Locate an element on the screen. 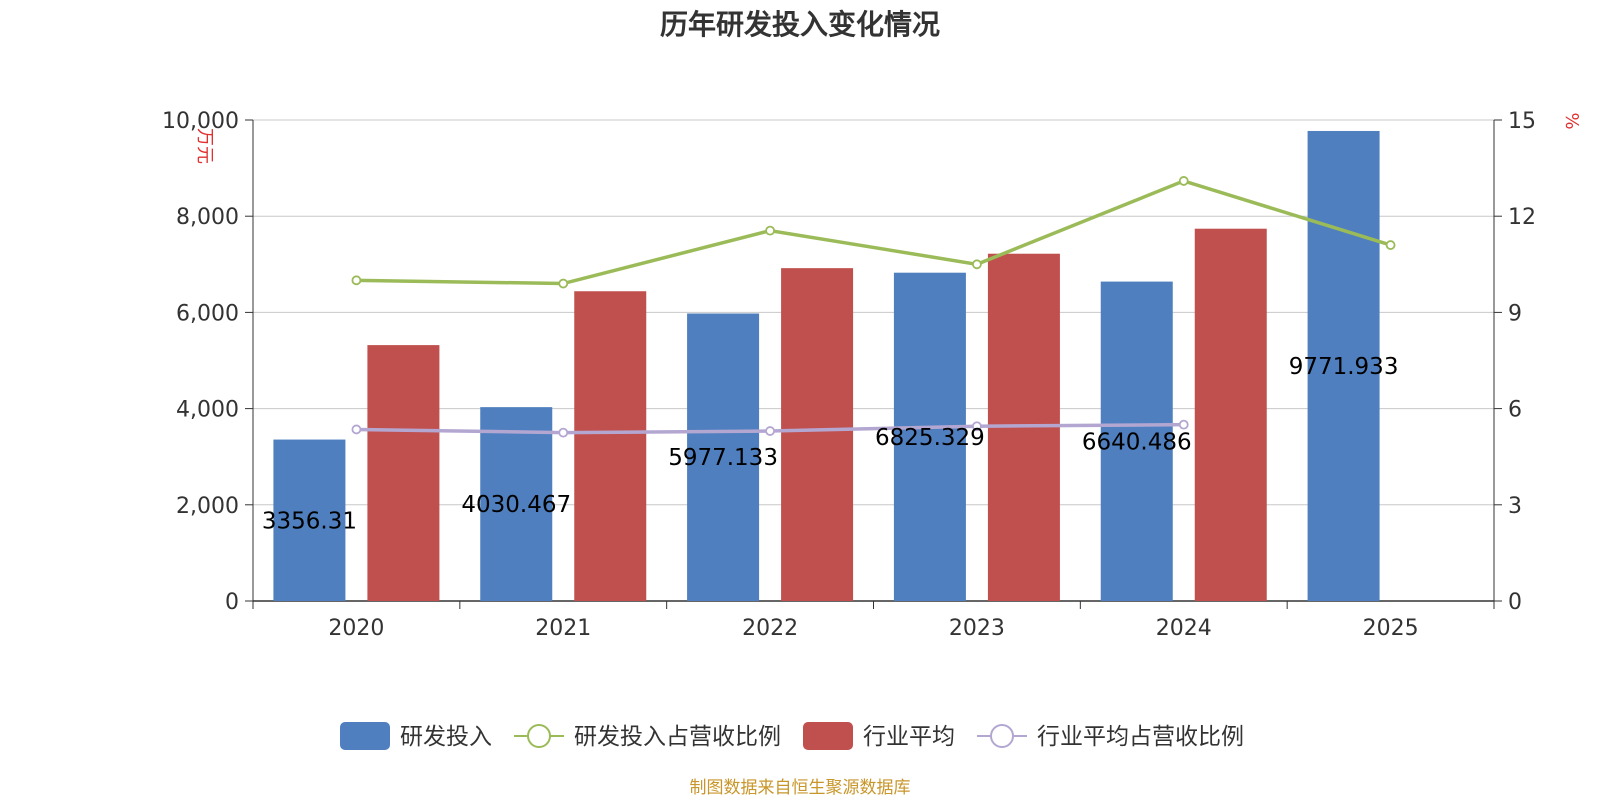  data-label: 6825.329 is located at coordinates (930, 438).